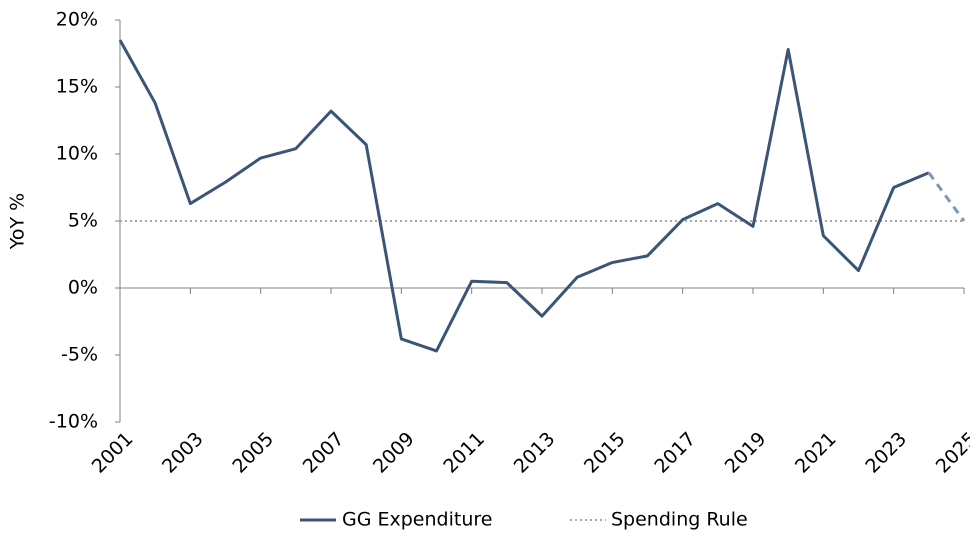 The image size is (970, 536). What do you see at coordinates (73, 422) in the screenshot?
I see `y-tick-label: -10%` at bounding box center [73, 422].